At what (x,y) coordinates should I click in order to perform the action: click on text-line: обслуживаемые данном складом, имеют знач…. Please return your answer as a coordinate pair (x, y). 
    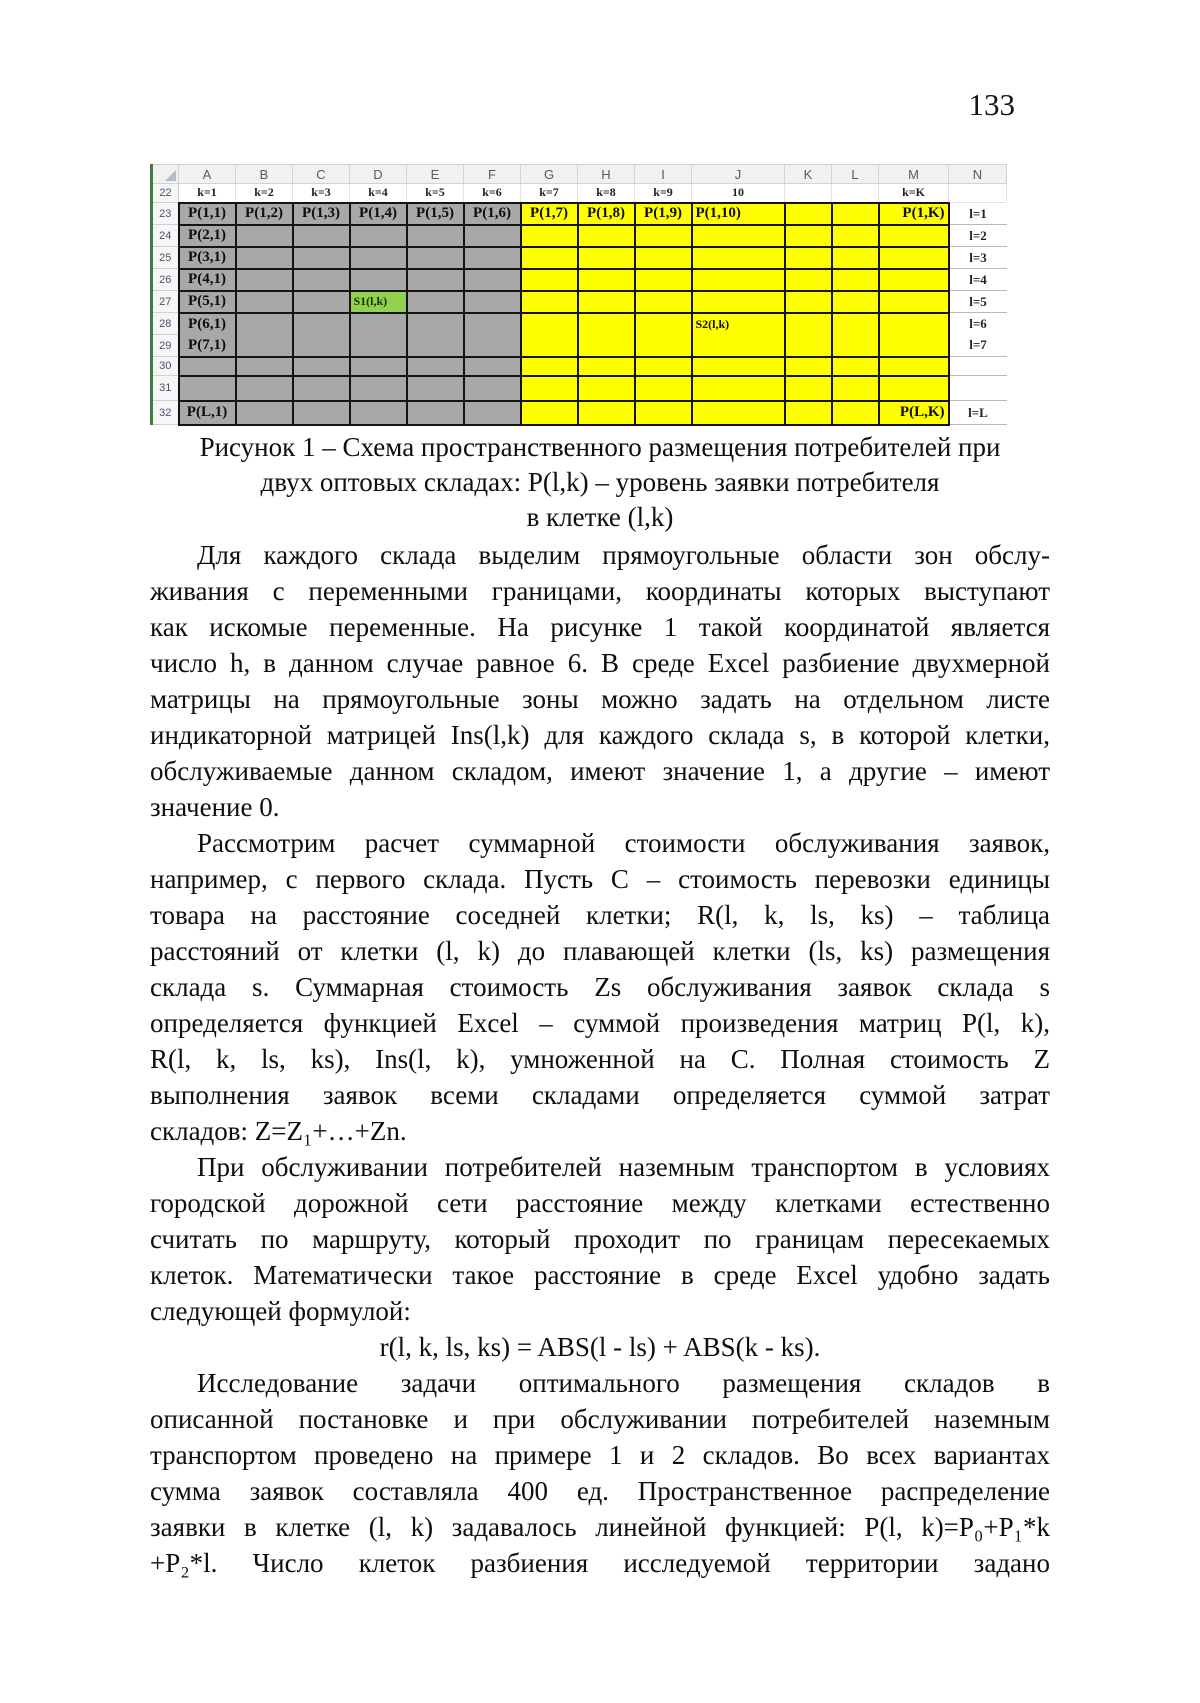
    Looking at the image, I should click on (600, 771).